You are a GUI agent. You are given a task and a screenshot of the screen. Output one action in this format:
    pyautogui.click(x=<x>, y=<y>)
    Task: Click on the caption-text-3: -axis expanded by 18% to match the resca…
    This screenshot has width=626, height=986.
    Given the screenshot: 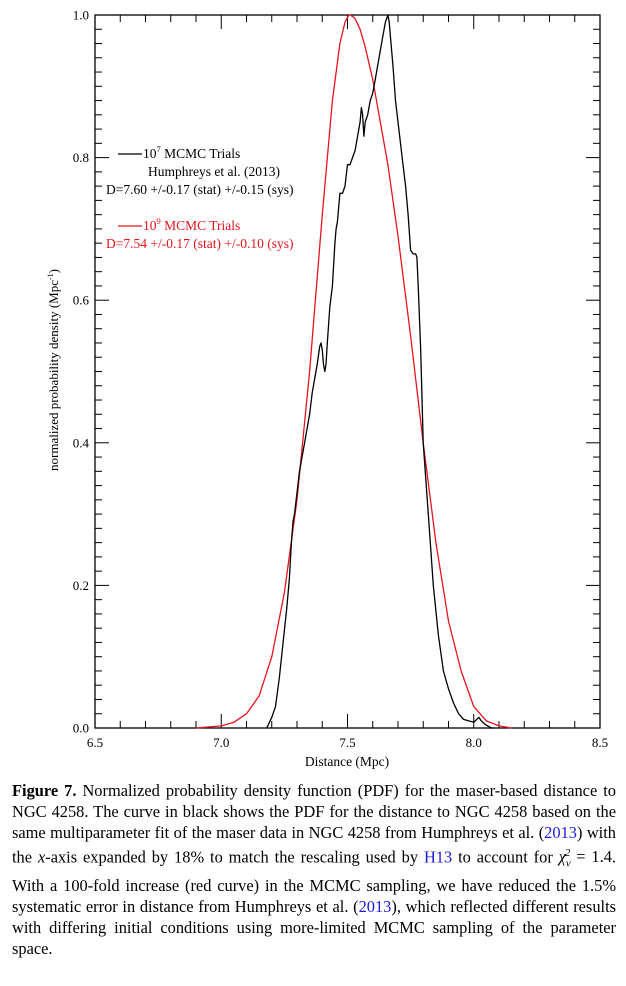 What is the action you would take?
    pyautogui.click(x=234, y=857)
    